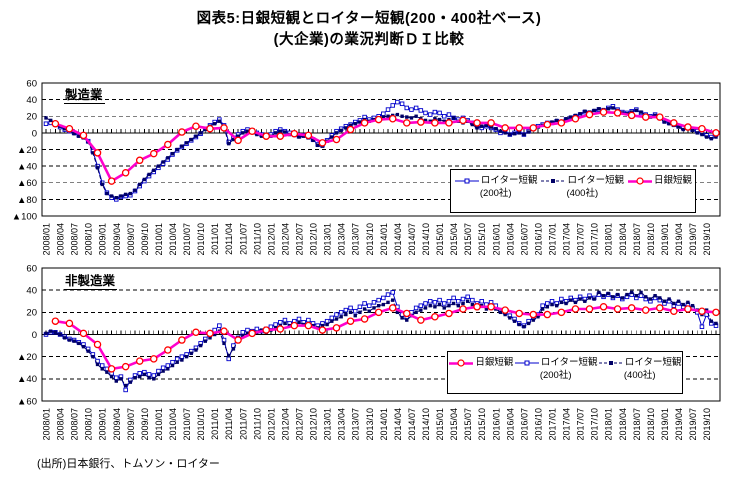 This screenshot has width=738, height=484. I want to click on x-tick-label: 2018/10, so click(651, 424).